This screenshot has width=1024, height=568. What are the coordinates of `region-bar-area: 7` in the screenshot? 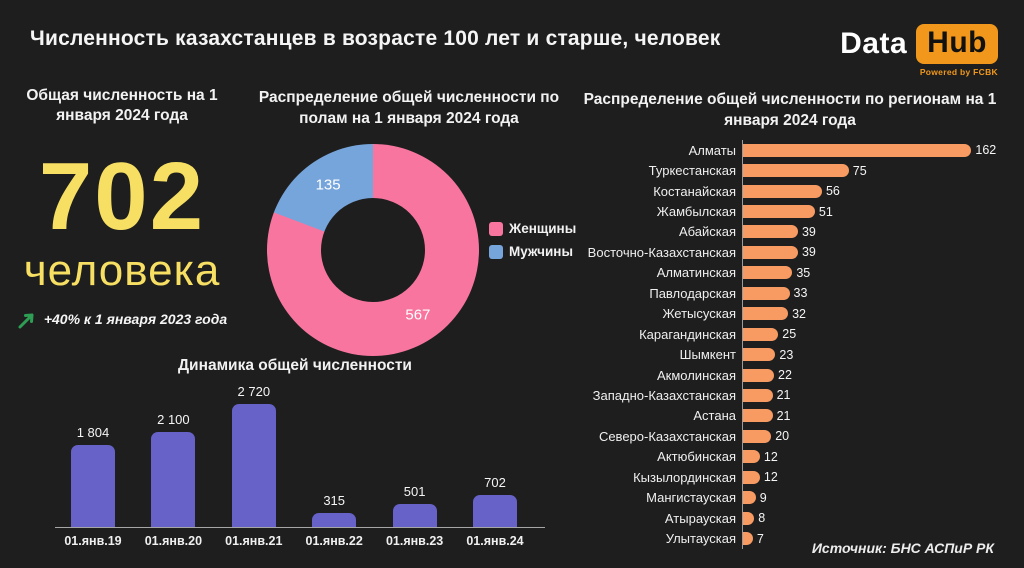 It's located at (882, 538).